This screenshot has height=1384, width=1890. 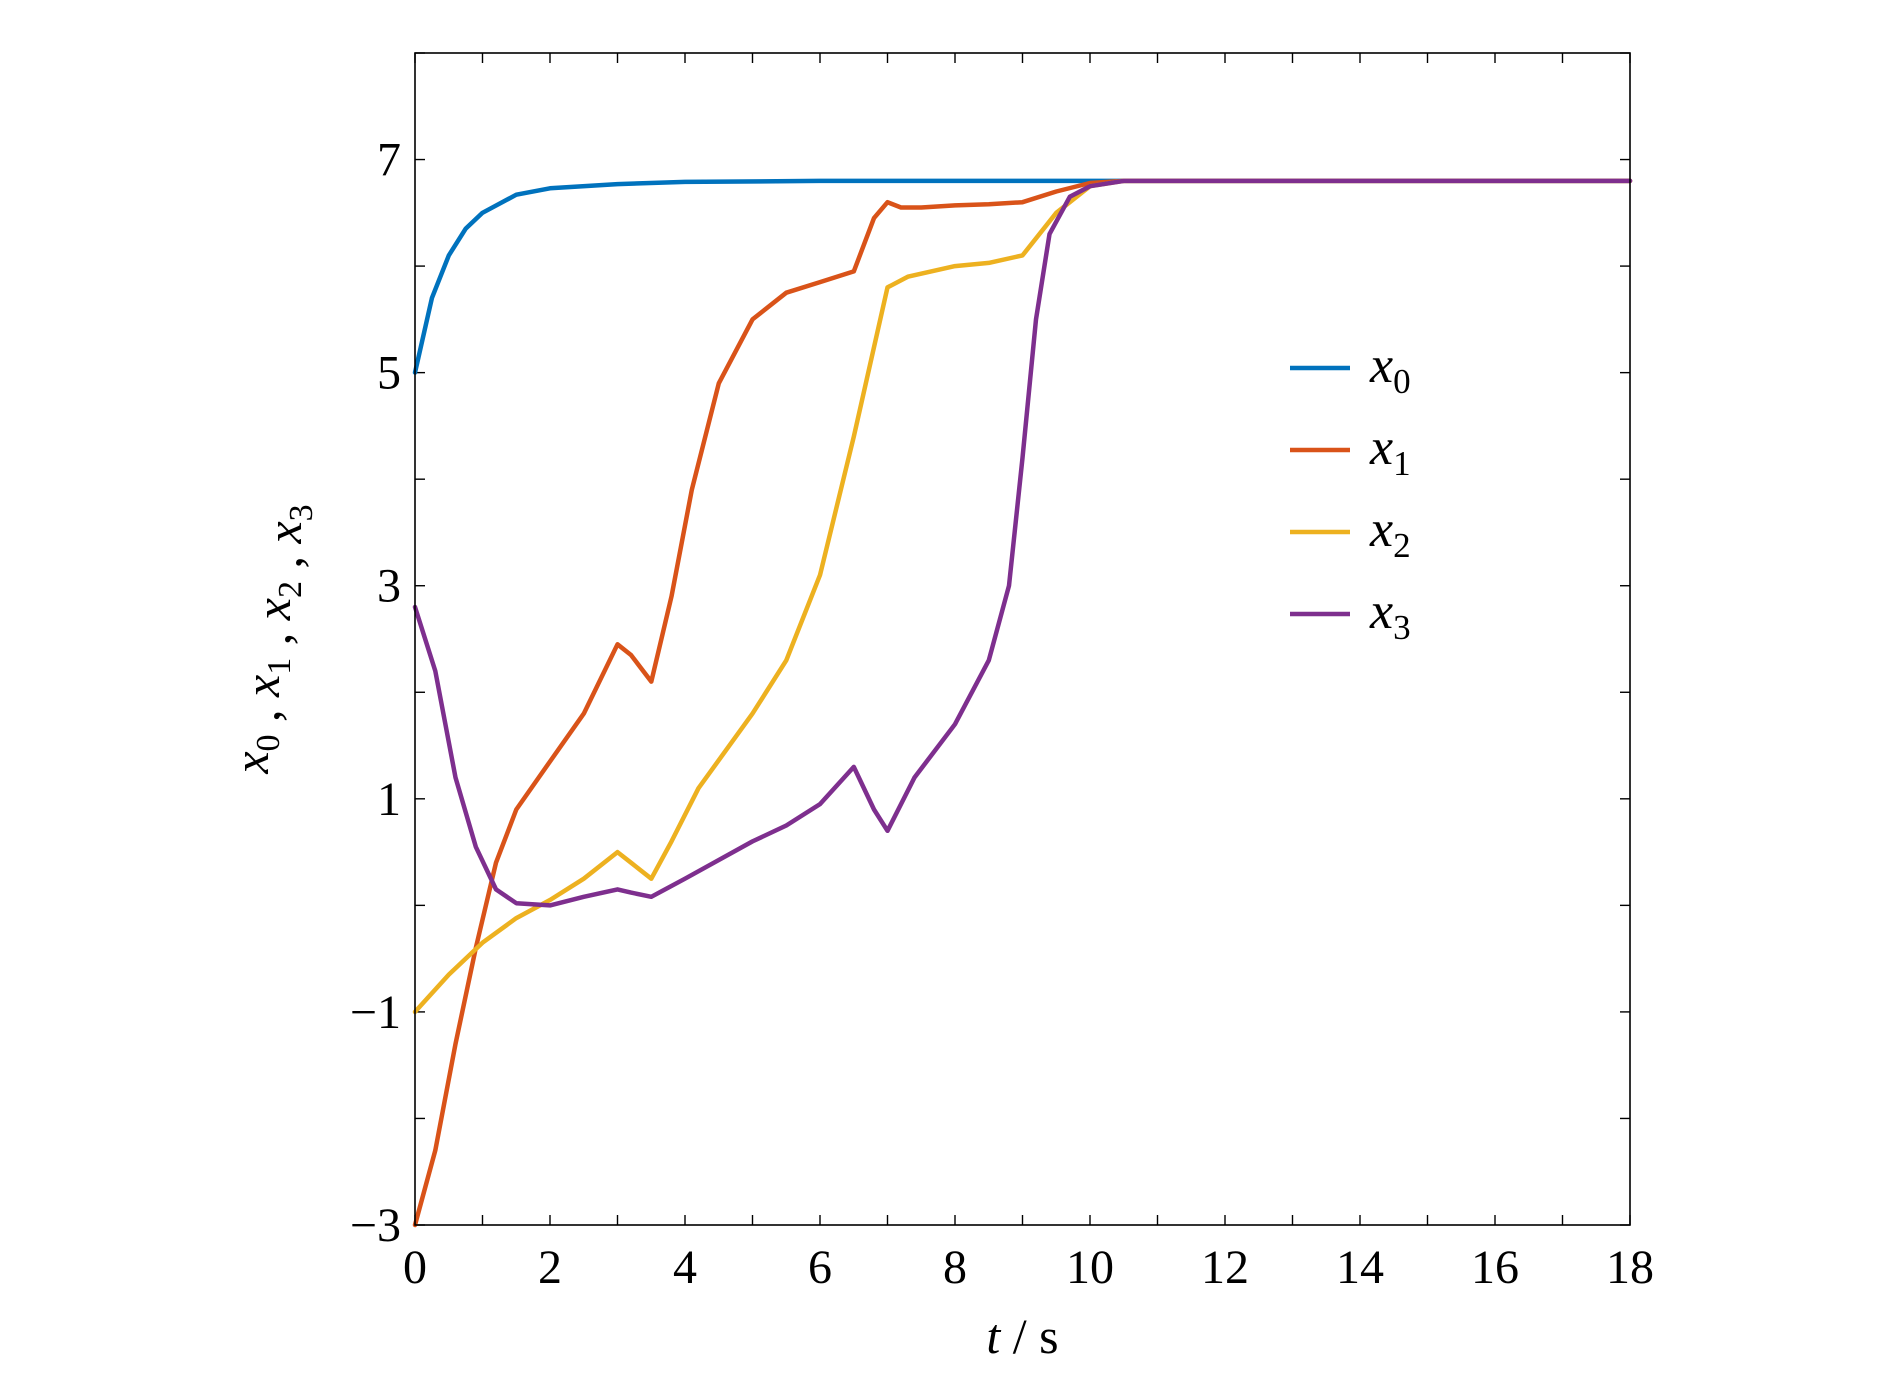 I want to click on y-tick-label: −3, so click(x=375, y=1225).